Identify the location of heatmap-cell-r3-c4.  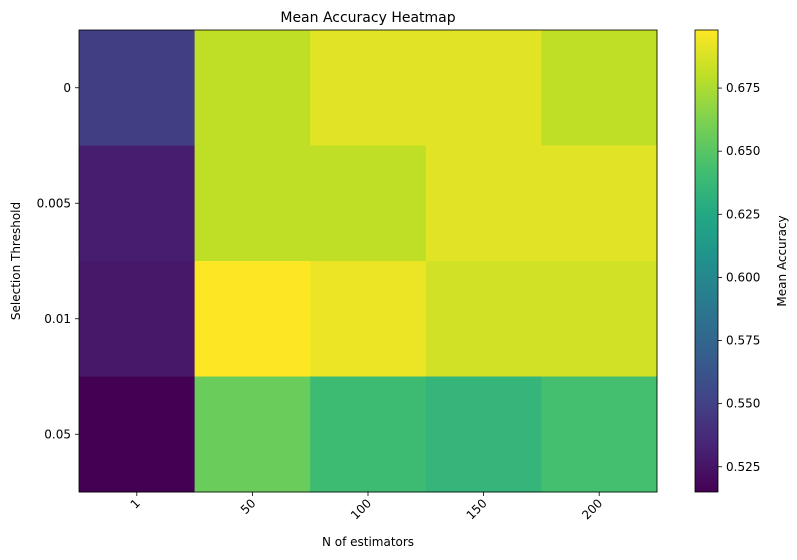
(599, 434).